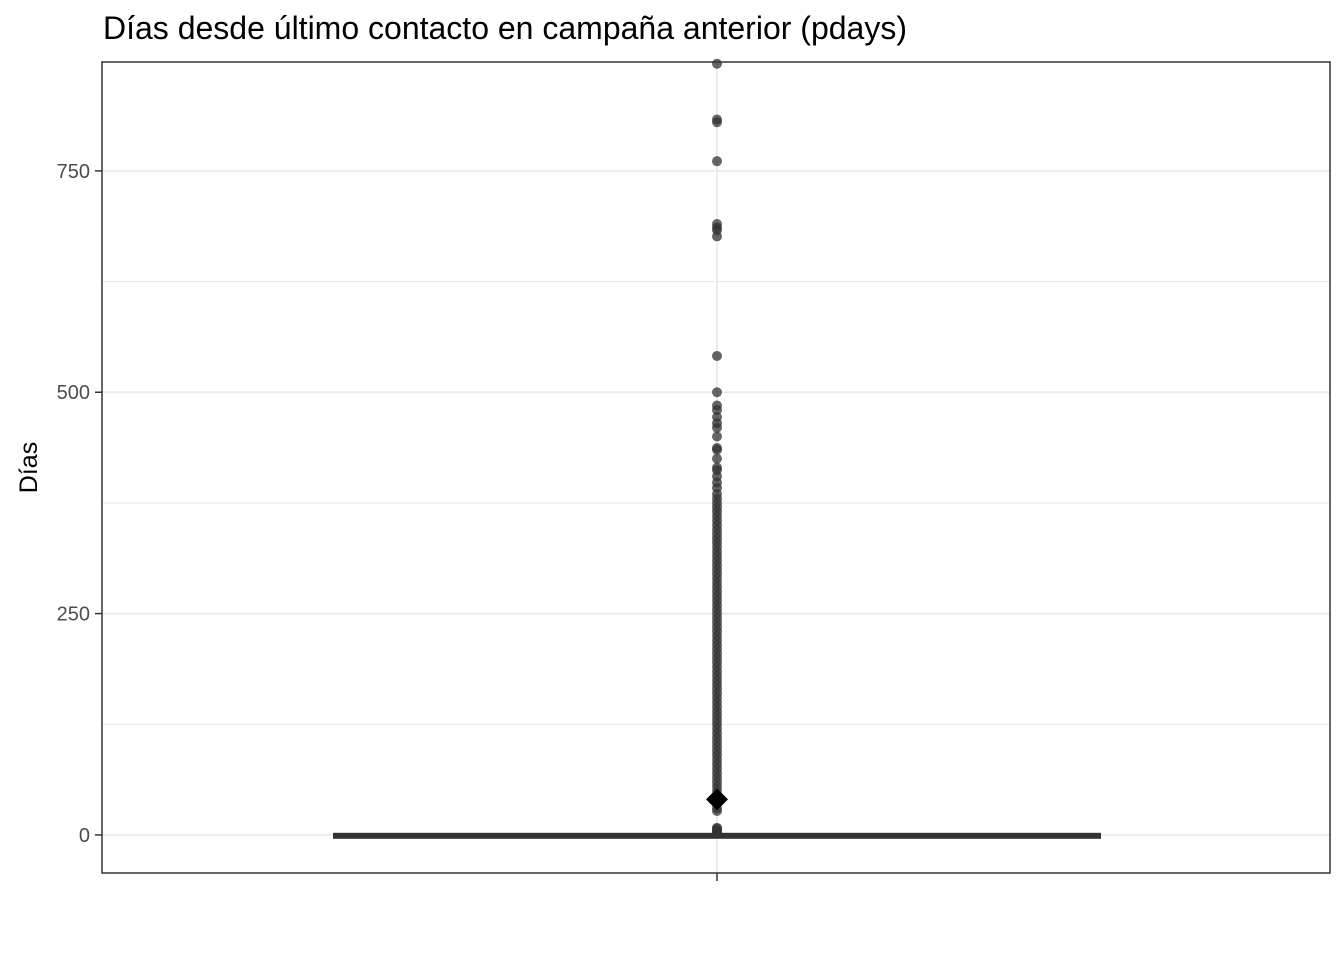 The width and height of the screenshot is (1344, 960). I want to click on y-tick-label: 250, so click(73, 615).